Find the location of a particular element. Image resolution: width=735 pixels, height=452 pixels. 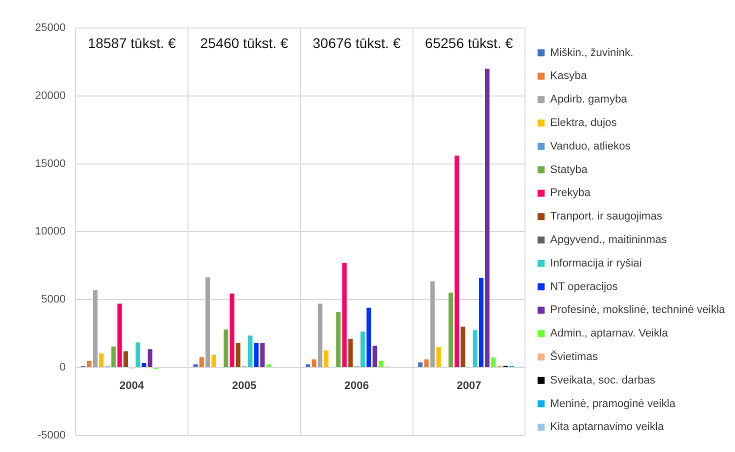

legend-label: Švietimas is located at coordinates (574, 357).